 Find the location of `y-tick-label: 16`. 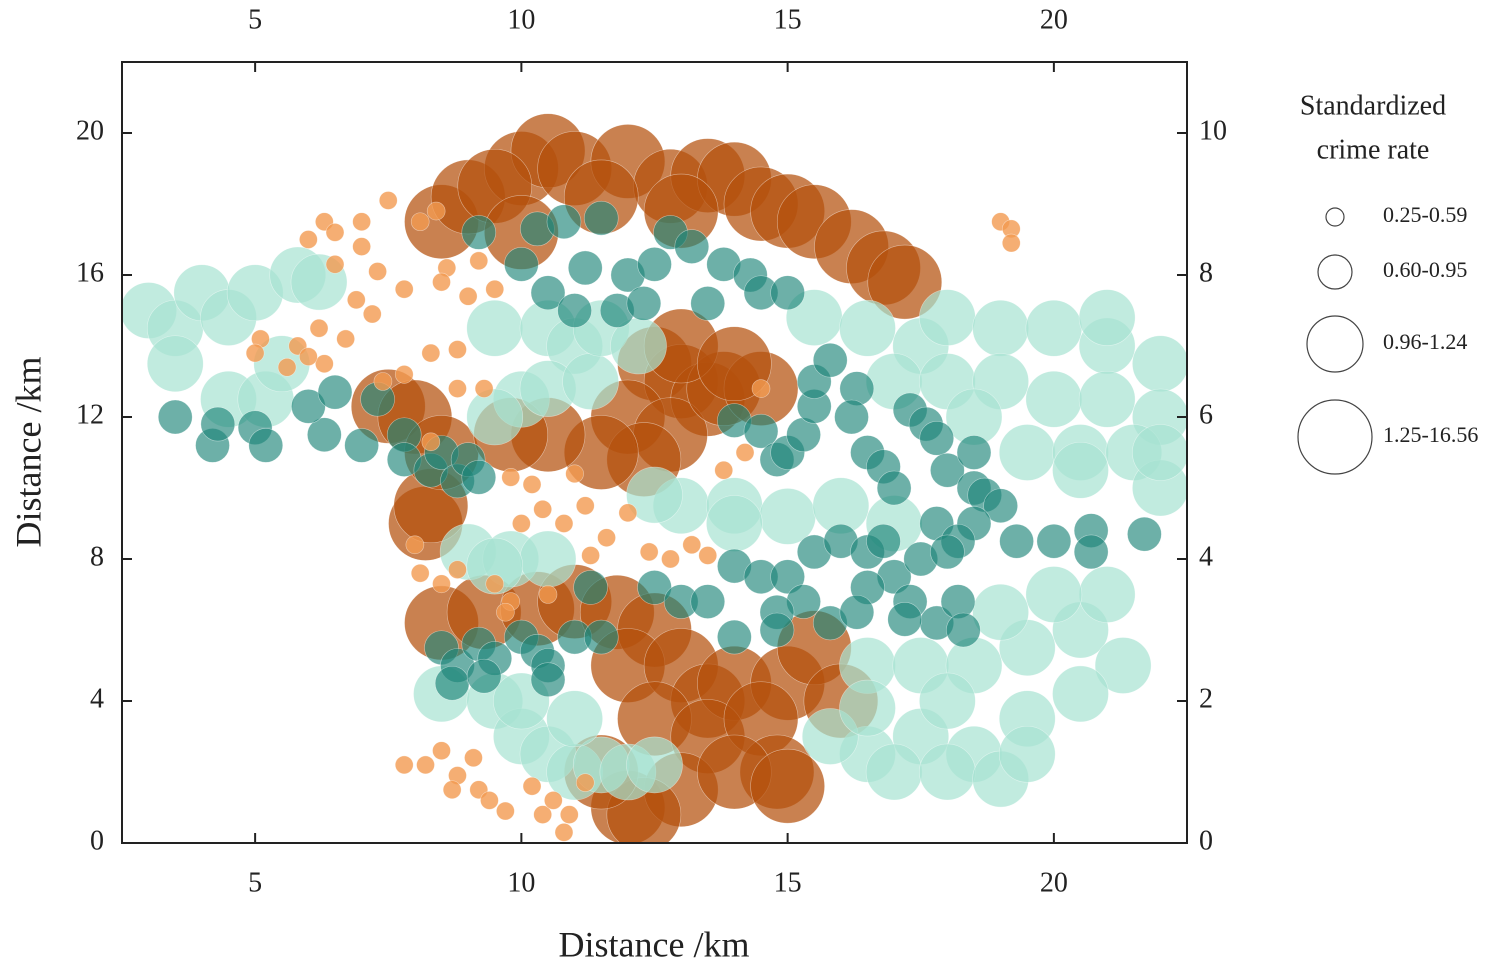

y-tick-label: 16 is located at coordinates (90, 272).